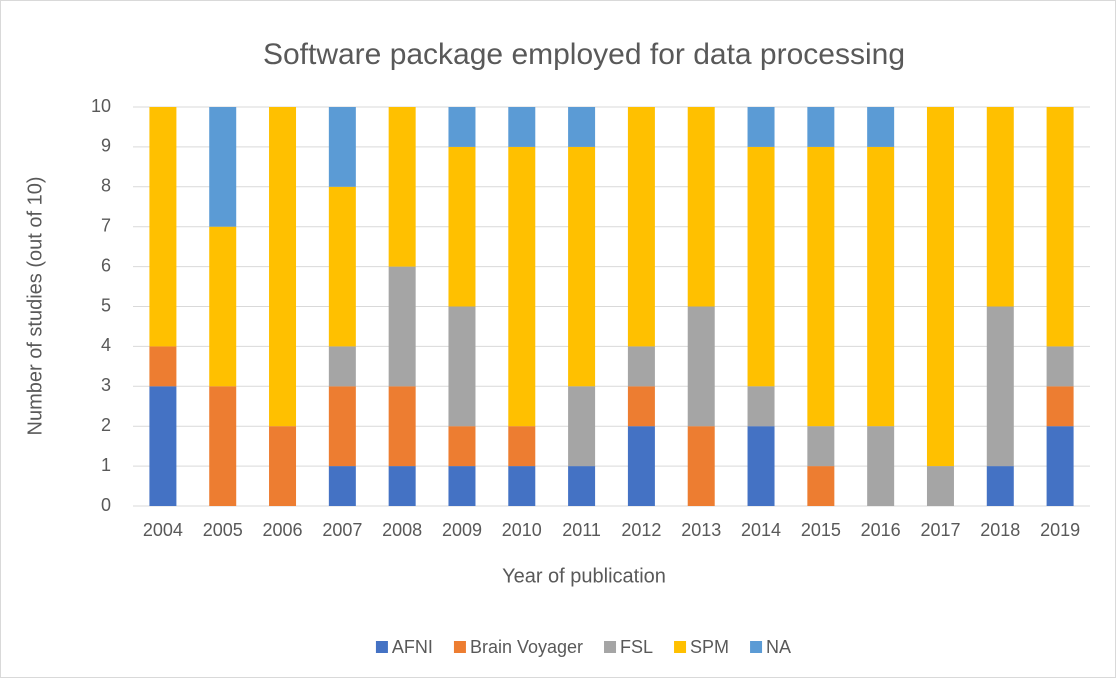 This screenshot has width=1117, height=679. Describe the element at coordinates (778, 647) in the screenshot. I see `legend-label: NA` at that location.